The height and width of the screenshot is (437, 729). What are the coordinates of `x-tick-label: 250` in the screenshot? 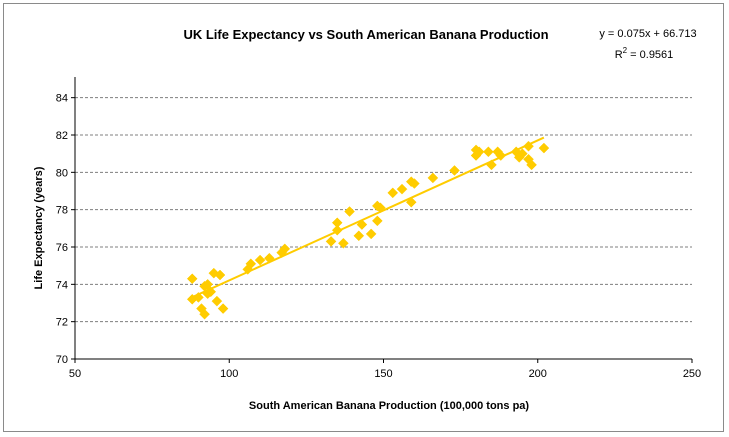 It's located at (692, 374).